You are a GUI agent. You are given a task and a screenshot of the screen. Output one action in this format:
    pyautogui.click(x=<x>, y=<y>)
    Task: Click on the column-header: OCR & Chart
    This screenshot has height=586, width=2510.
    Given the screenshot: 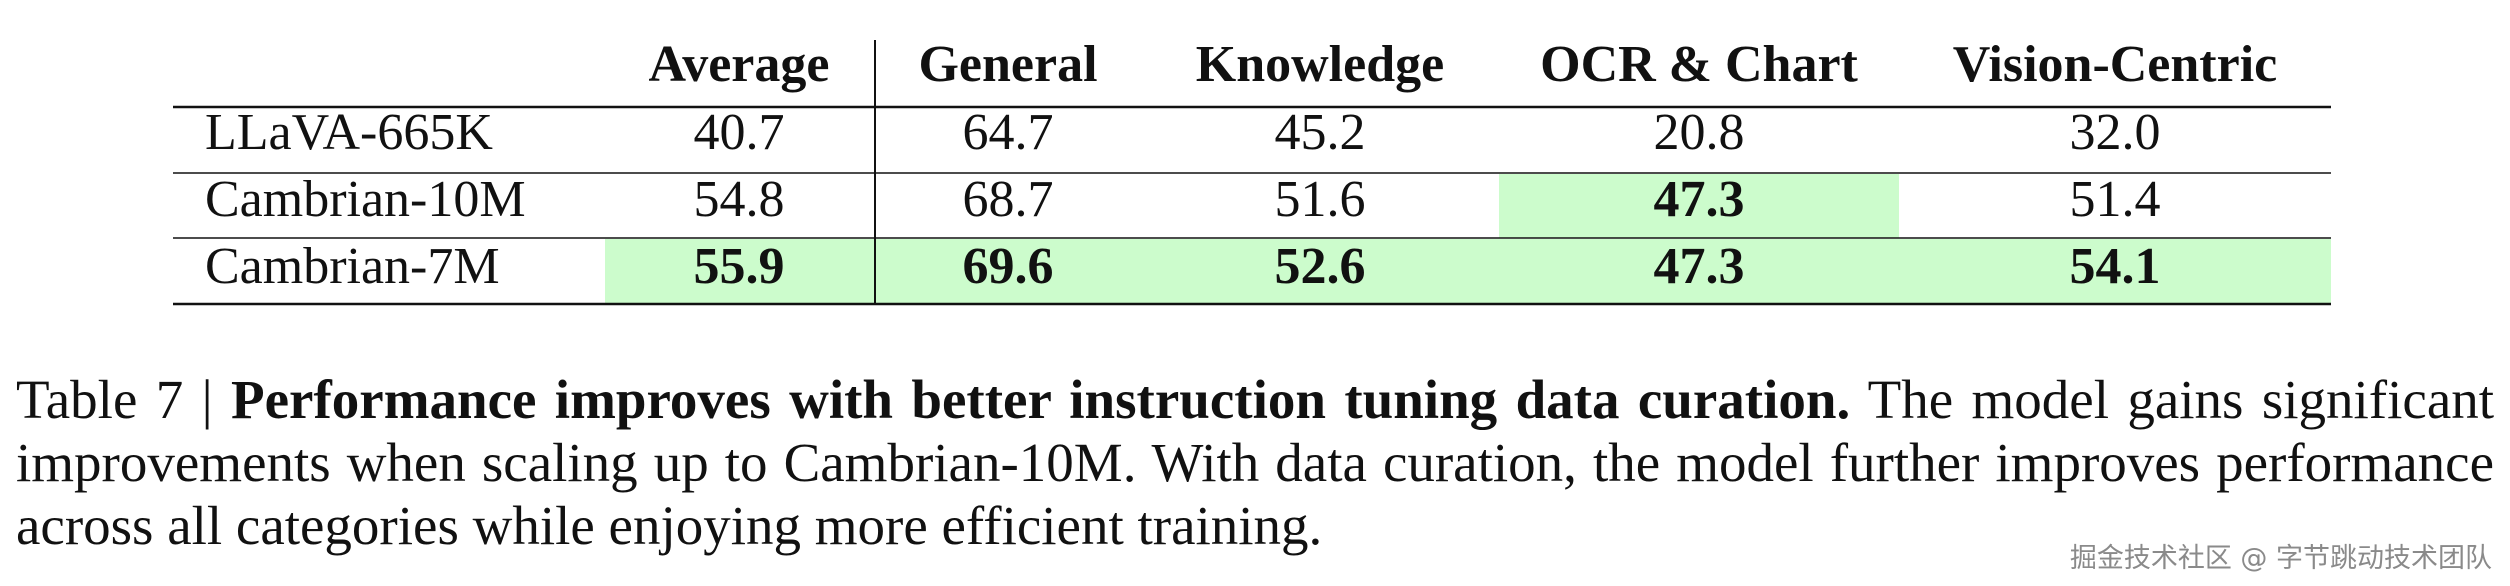 What is the action you would take?
    pyautogui.click(x=1699, y=64)
    